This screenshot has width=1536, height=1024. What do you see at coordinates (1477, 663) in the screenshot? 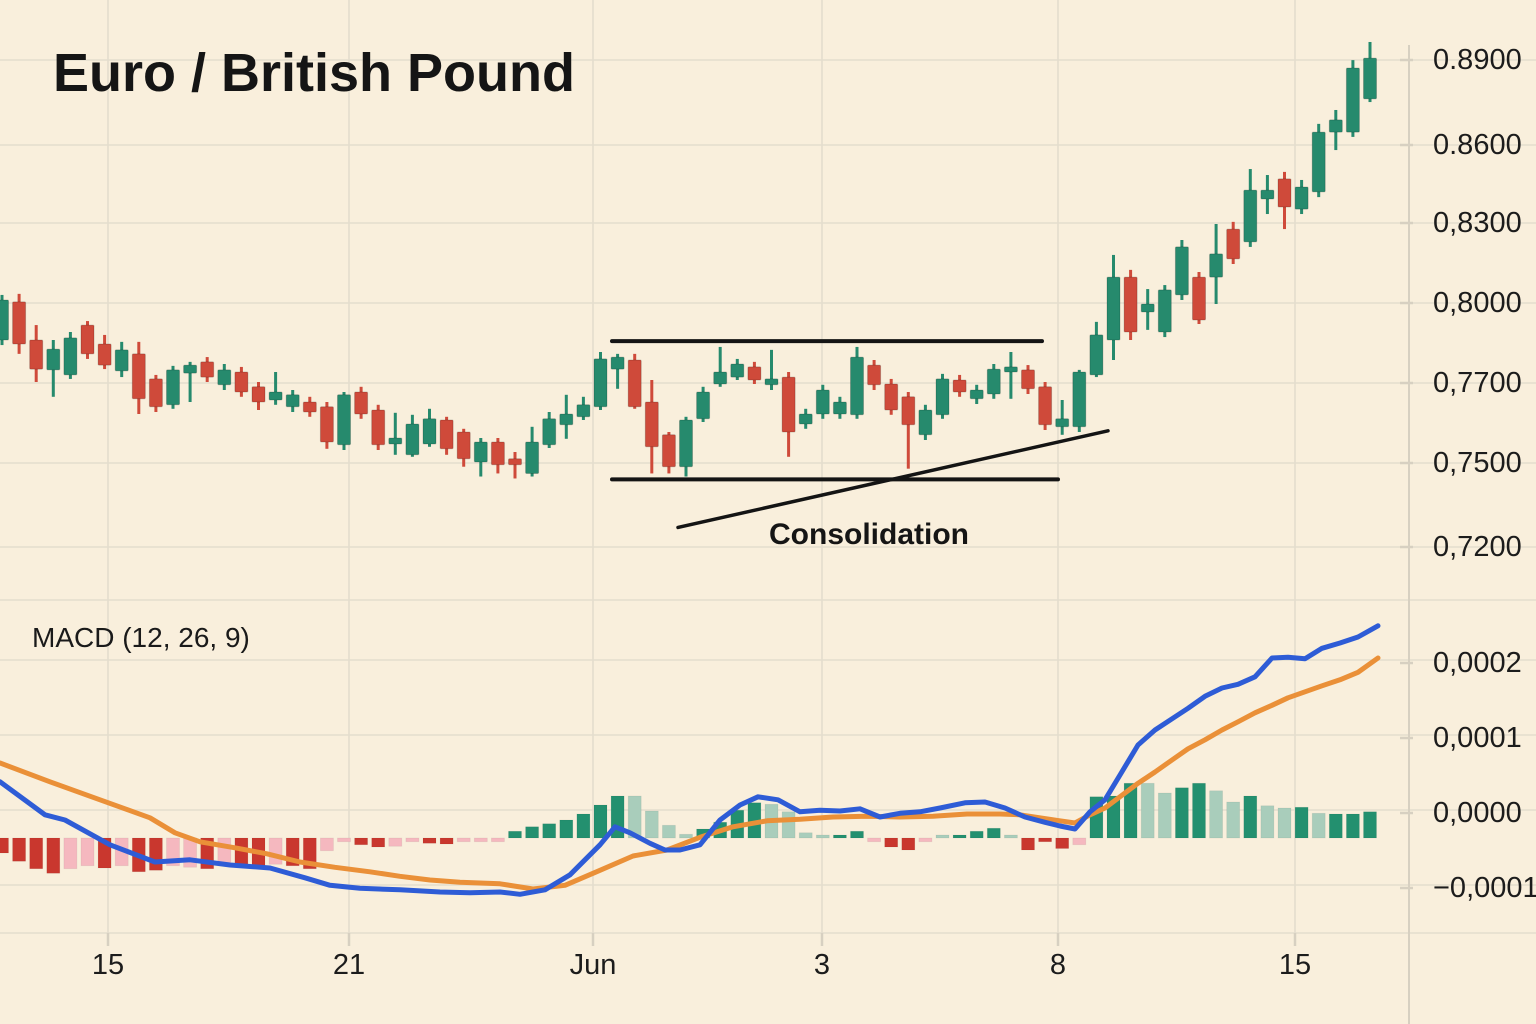
I see `macd-tick-label: 0,0002` at bounding box center [1477, 663].